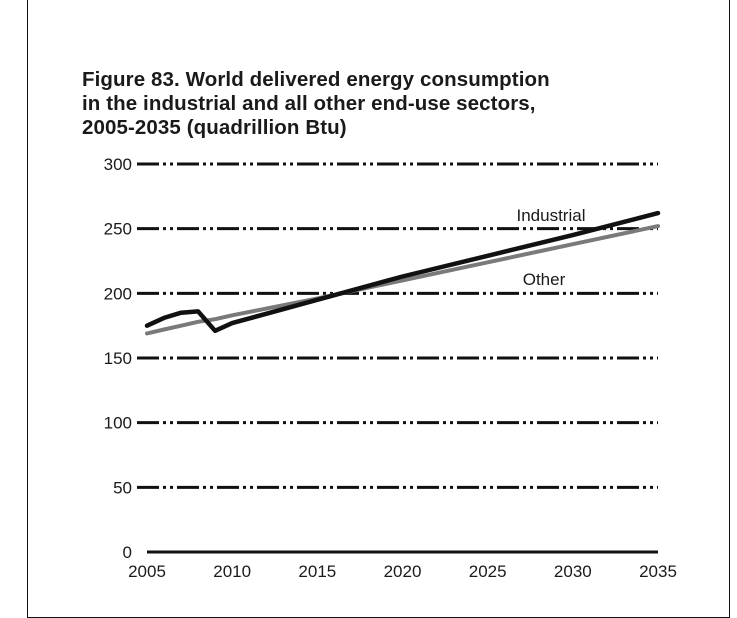  I want to click on series-label-industrial: Industrial, so click(551, 215).